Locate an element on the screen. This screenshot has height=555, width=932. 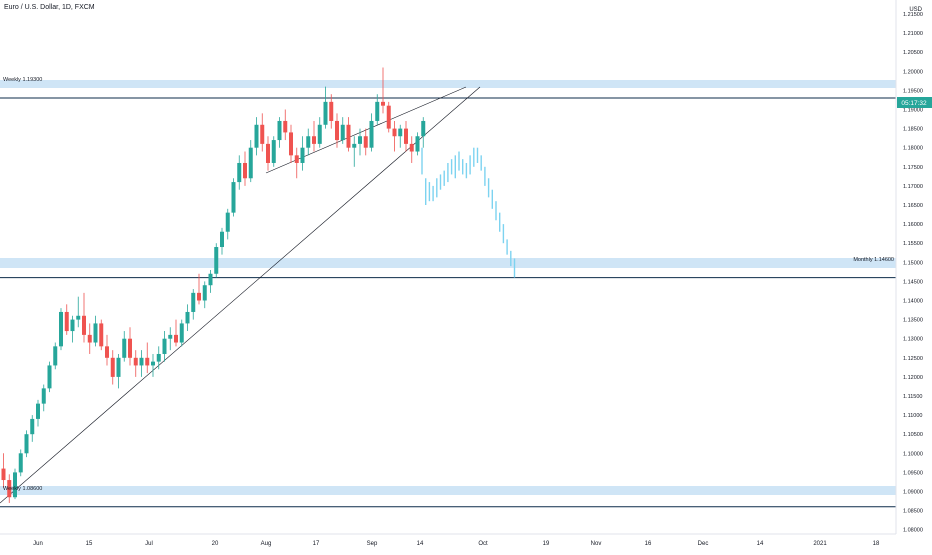
time-tick-label: 17 is located at coordinates (316, 544).